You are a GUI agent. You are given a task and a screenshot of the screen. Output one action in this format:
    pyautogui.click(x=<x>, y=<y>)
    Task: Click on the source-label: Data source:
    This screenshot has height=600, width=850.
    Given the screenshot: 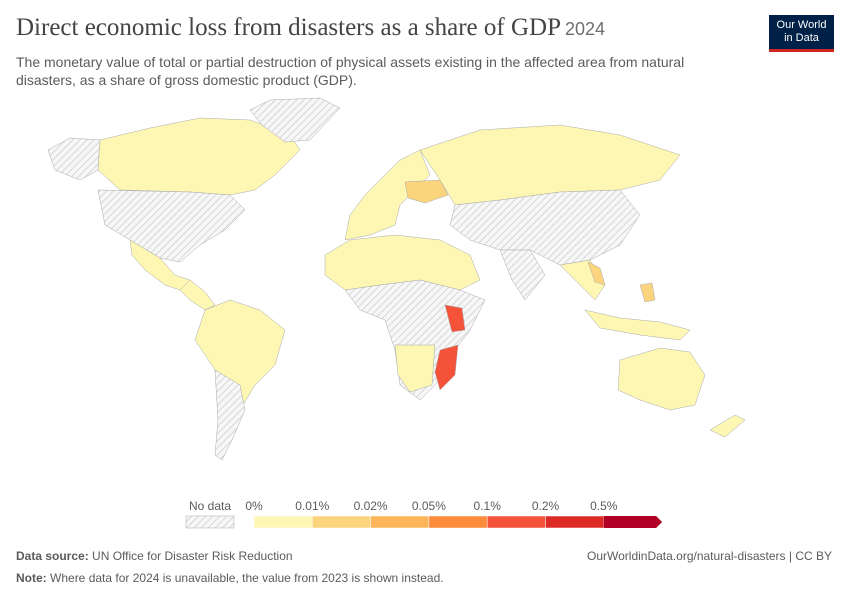 What is the action you would take?
    pyautogui.click(x=52, y=556)
    